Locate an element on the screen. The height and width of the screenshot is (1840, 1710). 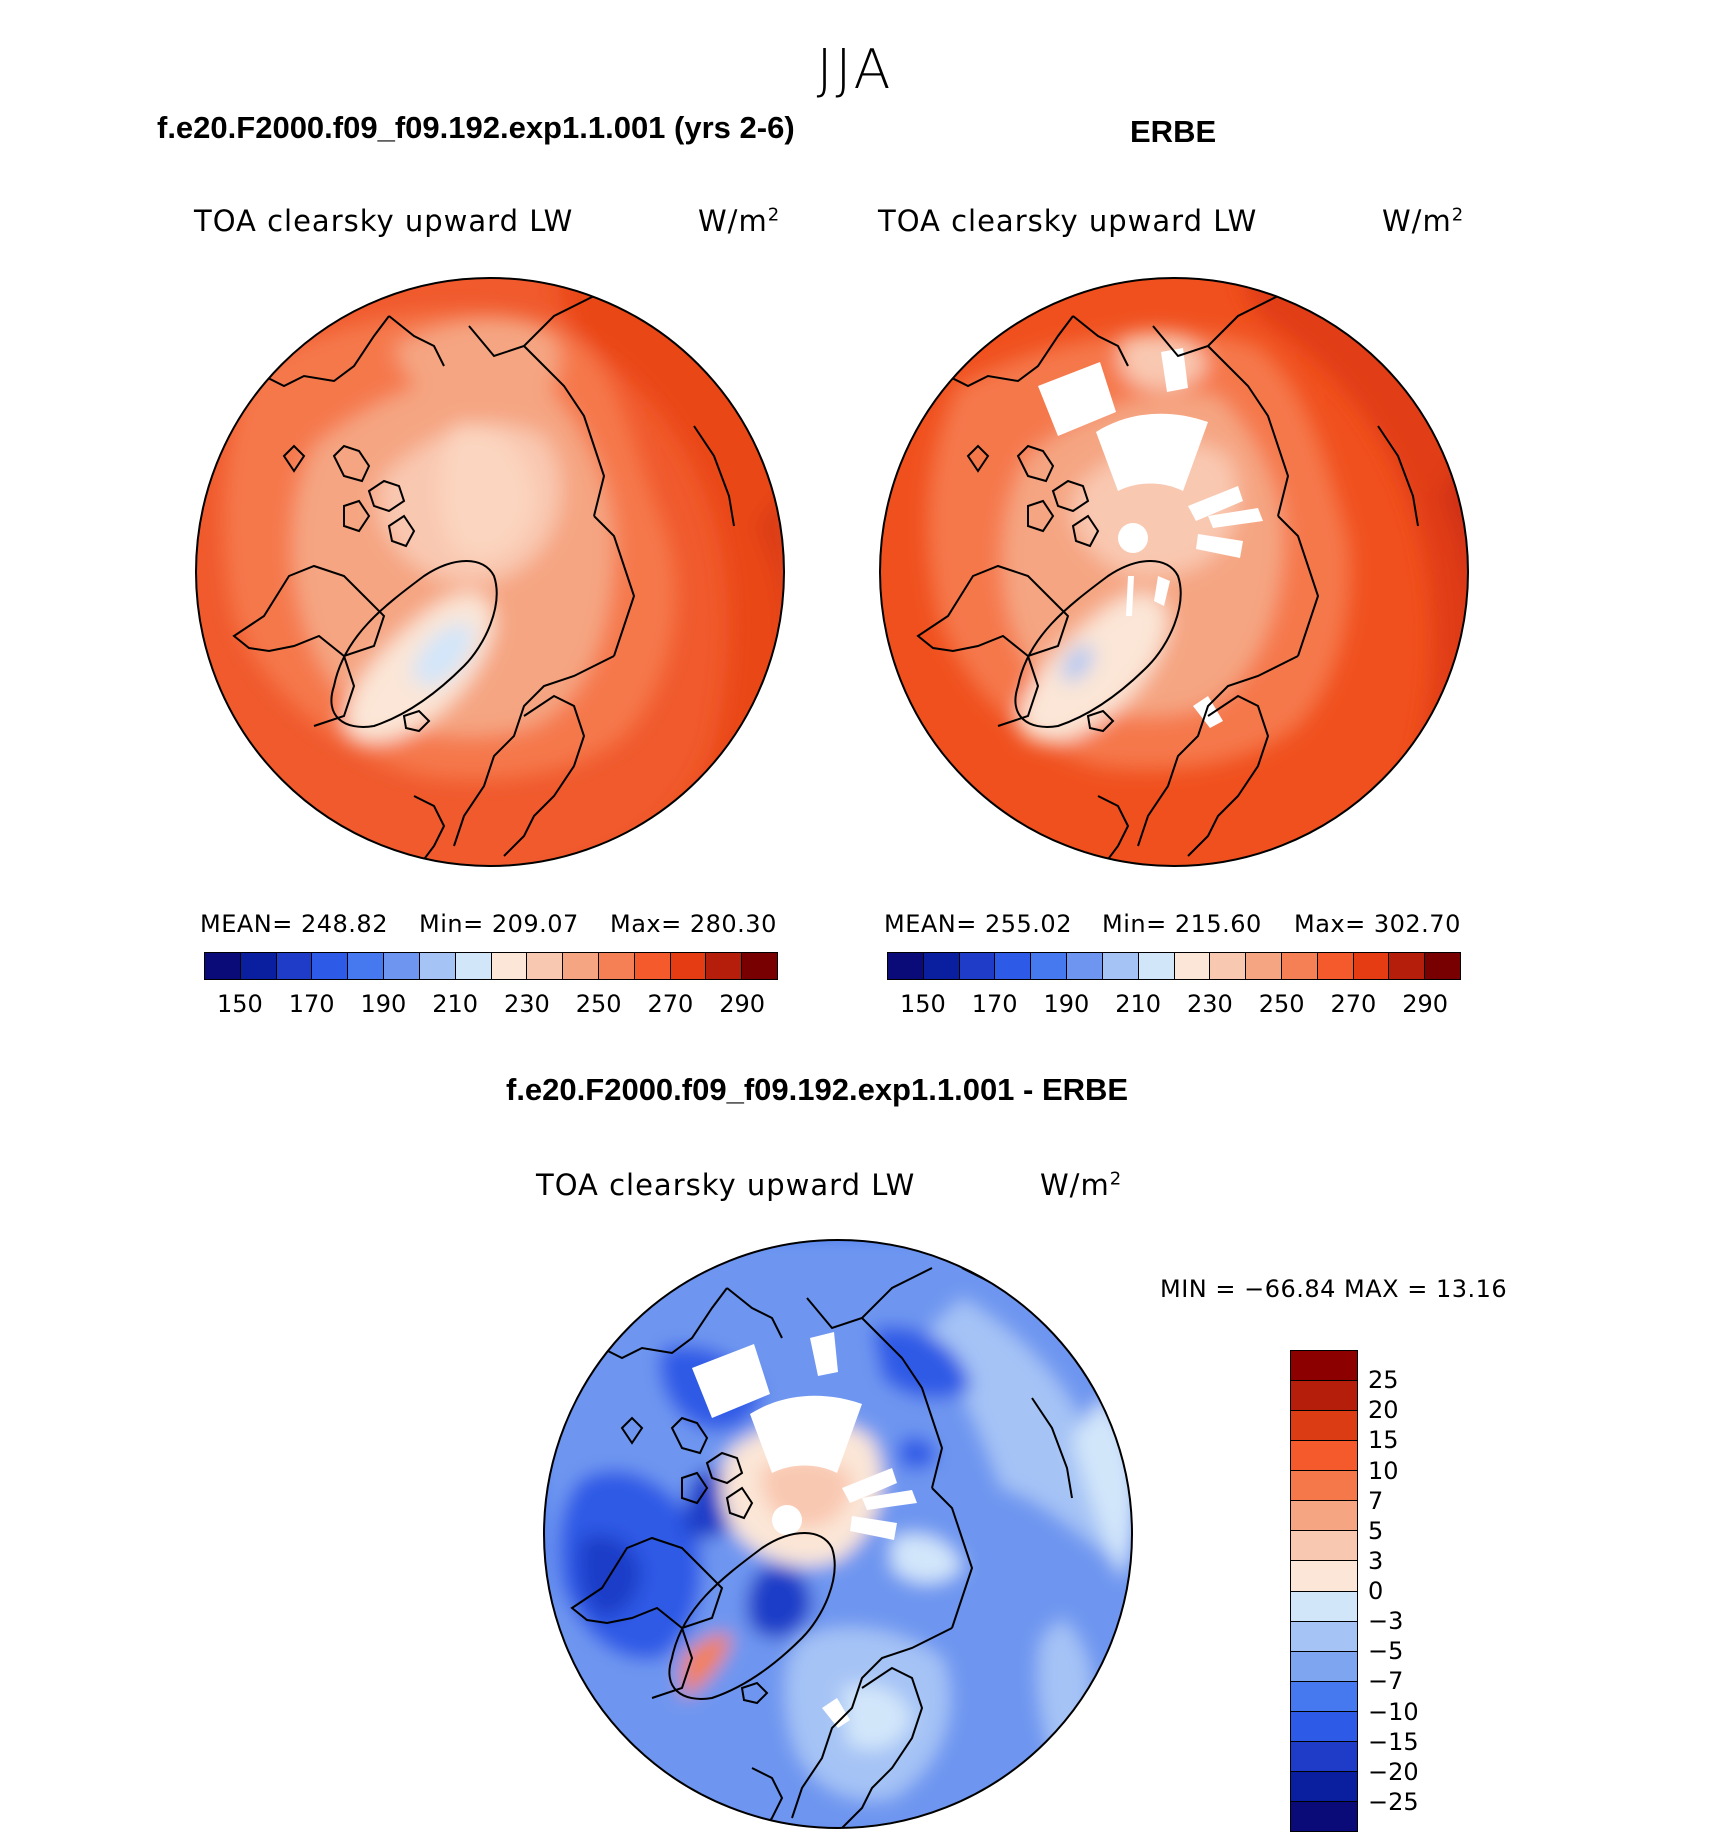
colorbar-tick-label: 10 is located at coordinates (1383, 1470).